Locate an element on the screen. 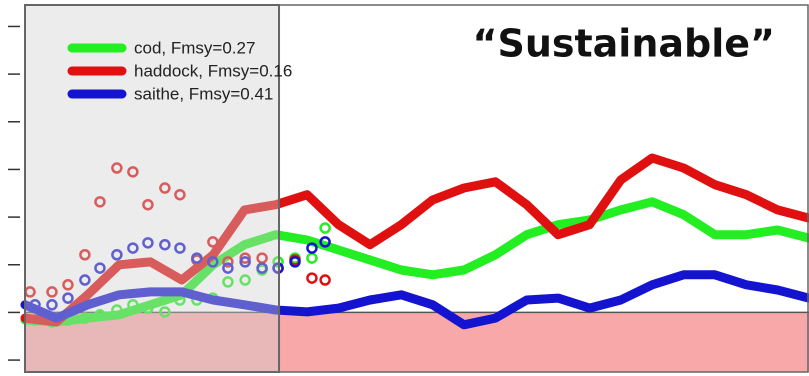 Image resolution: width=809 pixels, height=376 pixels. legend-label: haddock, Fmsy=0.16 is located at coordinates (213, 70).